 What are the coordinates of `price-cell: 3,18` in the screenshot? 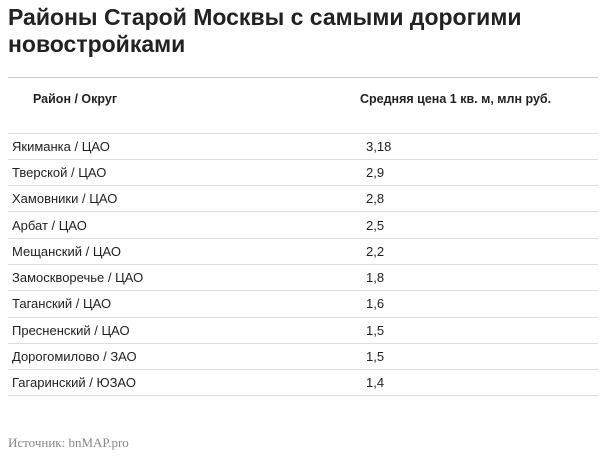 It's located at (479, 146).